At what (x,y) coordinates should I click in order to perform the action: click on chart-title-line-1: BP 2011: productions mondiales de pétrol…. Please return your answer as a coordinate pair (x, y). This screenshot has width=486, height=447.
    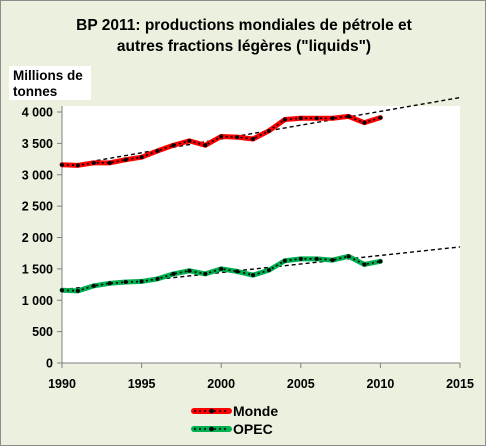
    Looking at the image, I should click on (244, 25).